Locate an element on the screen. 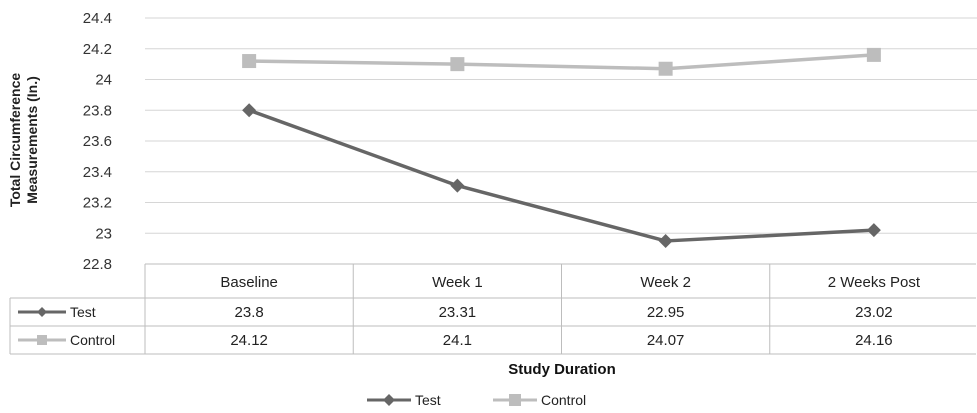 The image size is (977, 413). y-tick-label: 23.2 is located at coordinates (97, 203).